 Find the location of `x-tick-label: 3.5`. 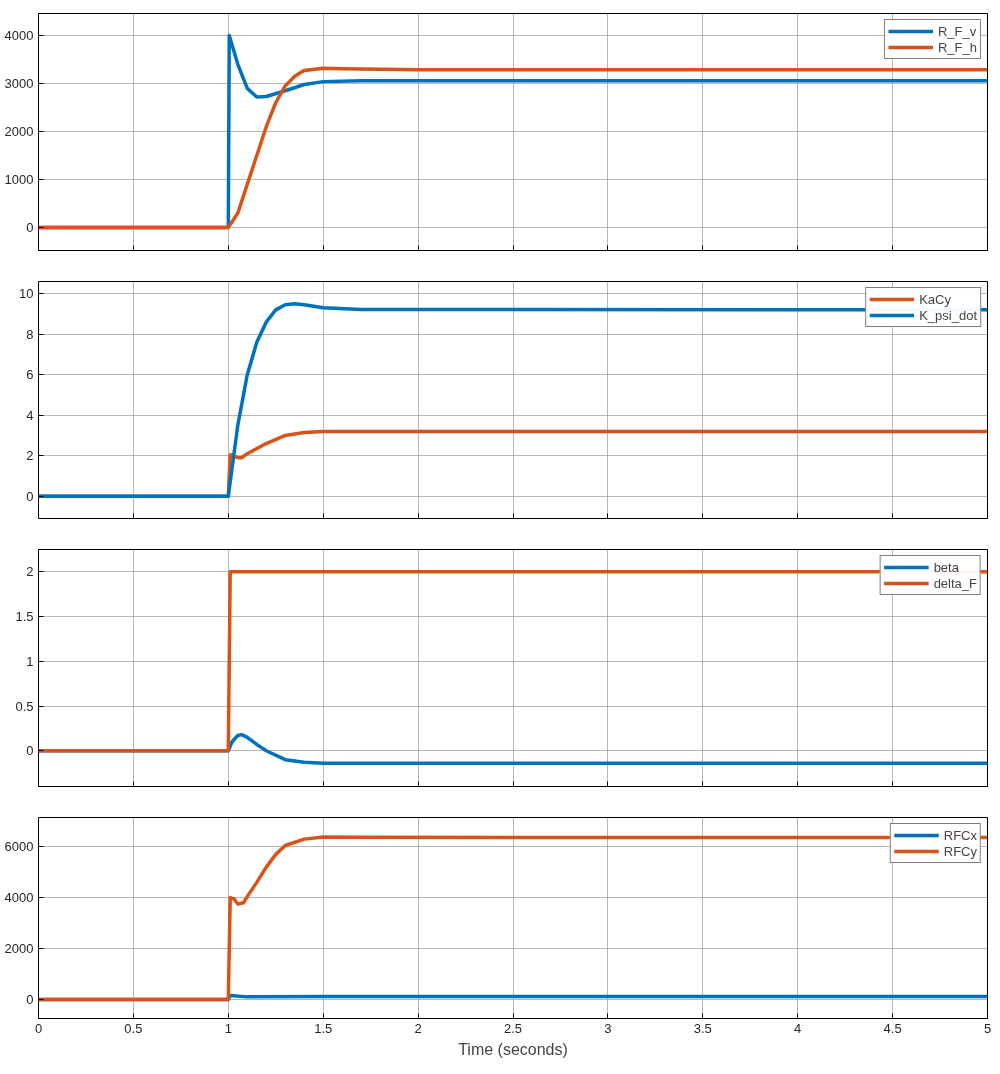

x-tick-label: 3.5 is located at coordinates (702, 1028).